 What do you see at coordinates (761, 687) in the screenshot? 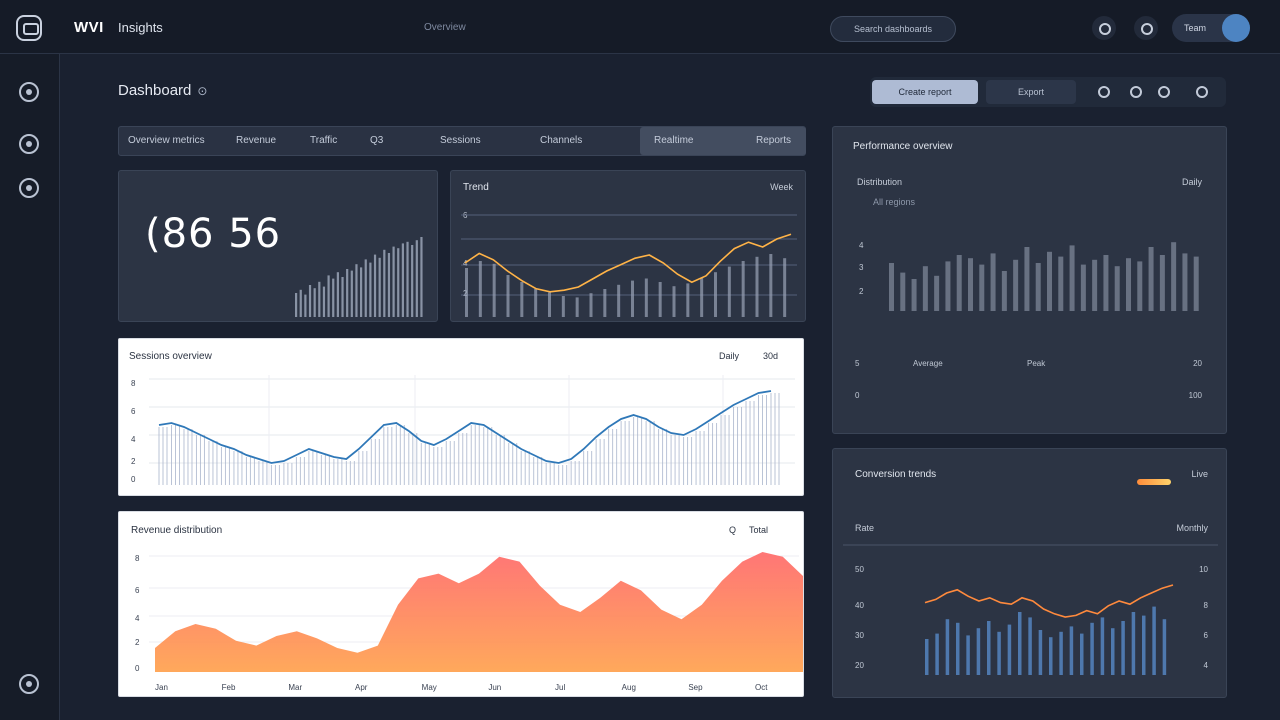
I see `revenue-x-tick-label: Oct` at bounding box center [761, 687].